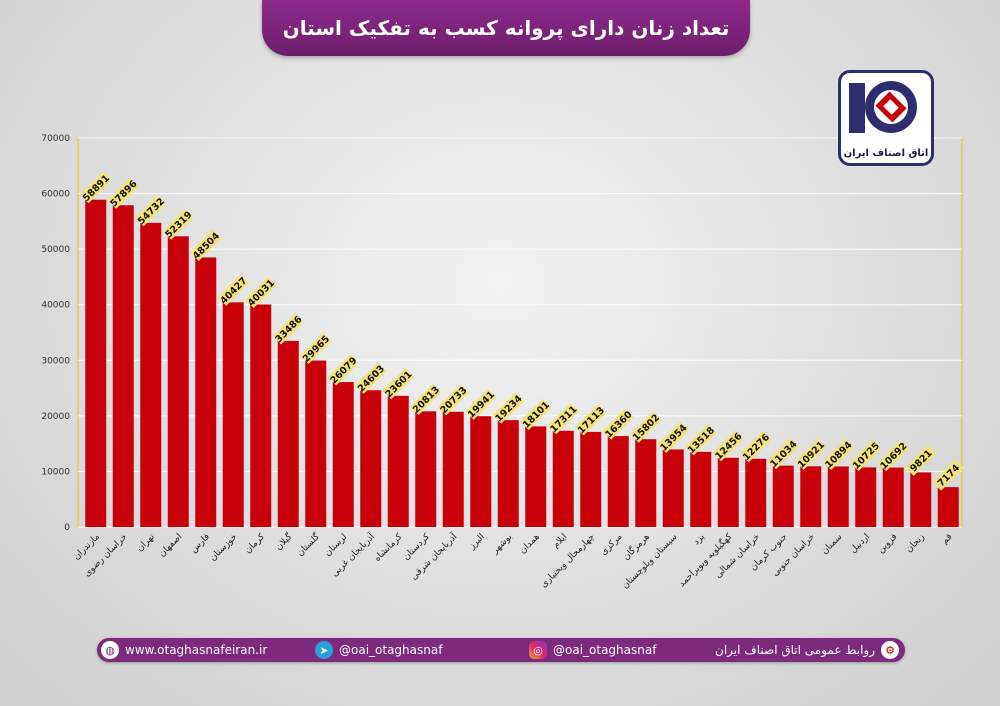  I want to click on y-tick-label: 60000, so click(55, 195).